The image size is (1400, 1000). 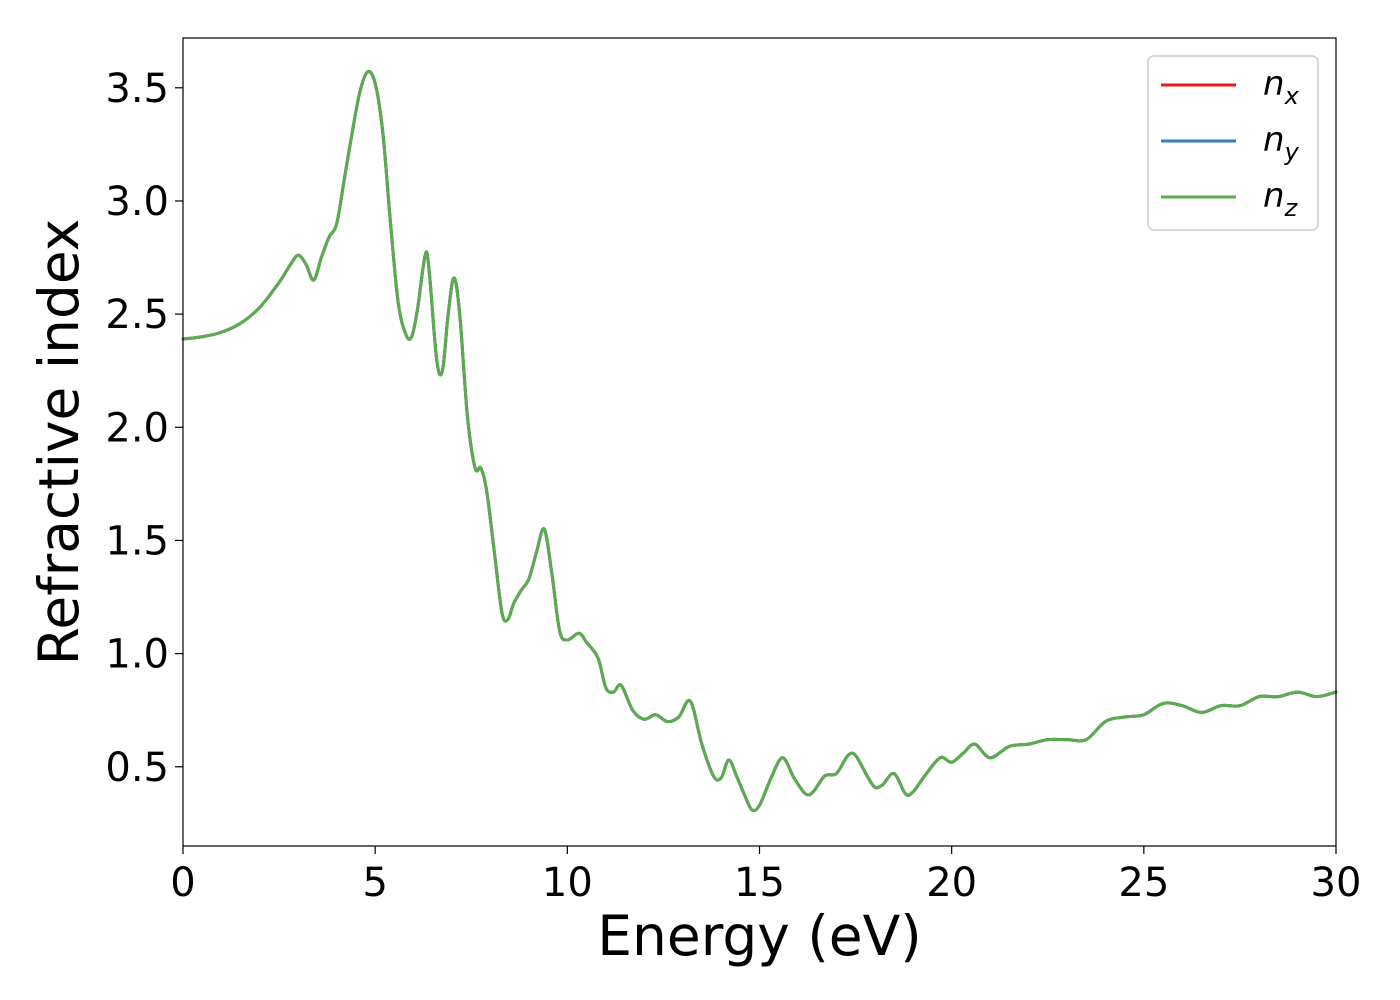 What do you see at coordinates (759, 883) in the screenshot?
I see `x-tick-label: 15` at bounding box center [759, 883].